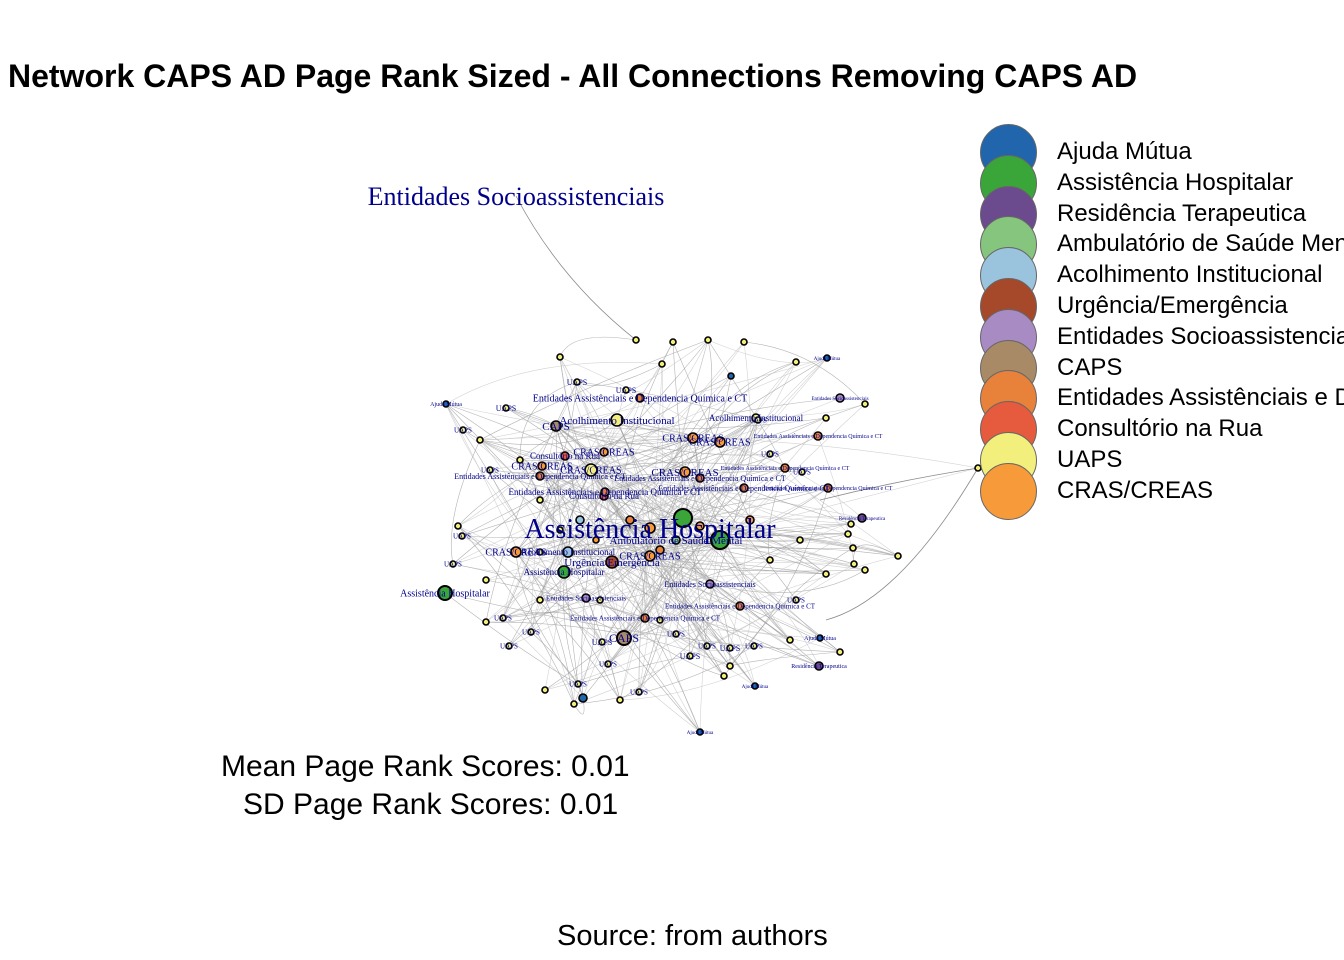  I want to click on legend-label: CRAS/CREAS, so click(1135, 490).